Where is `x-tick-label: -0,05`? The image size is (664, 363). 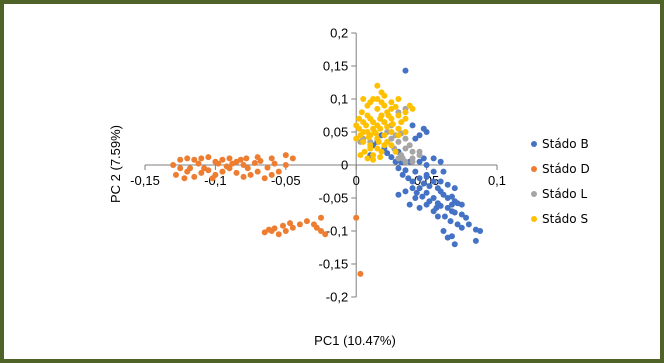 x-tick-label: -0,05 is located at coordinates (286, 180).